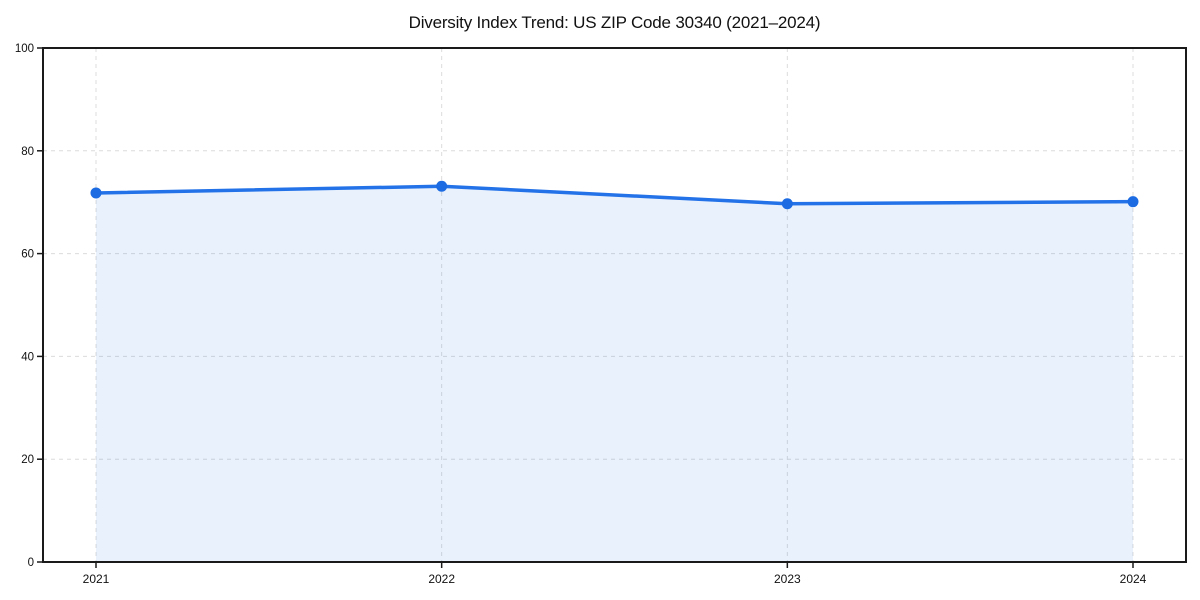  Describe the element at coordinates (441, 579) in the screenshot. I see `xtick-label-2022: 2022` at that location.